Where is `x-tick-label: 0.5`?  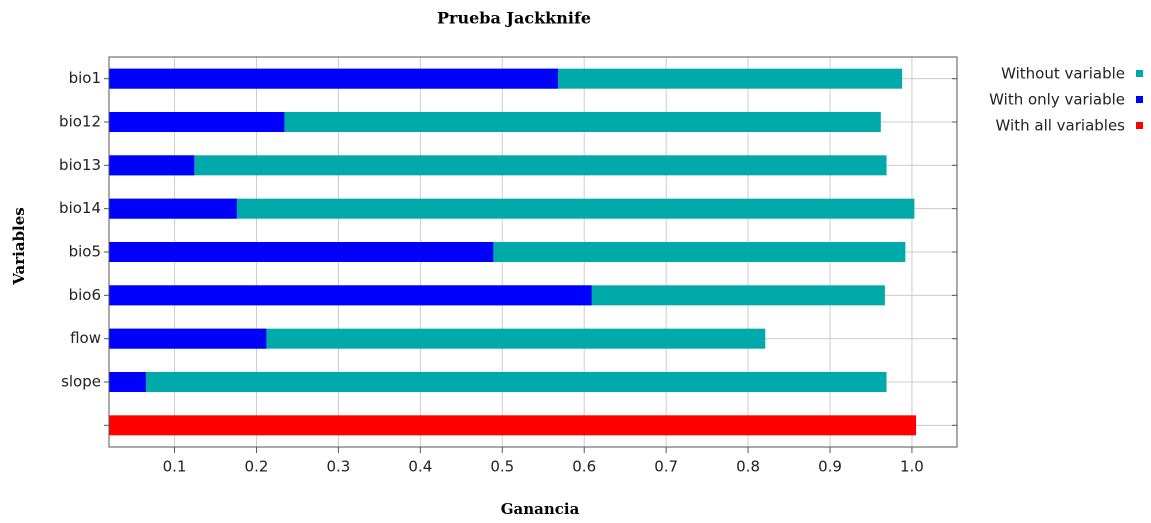
x-tick-label: 0.5 is located at coordinates (502, 467).